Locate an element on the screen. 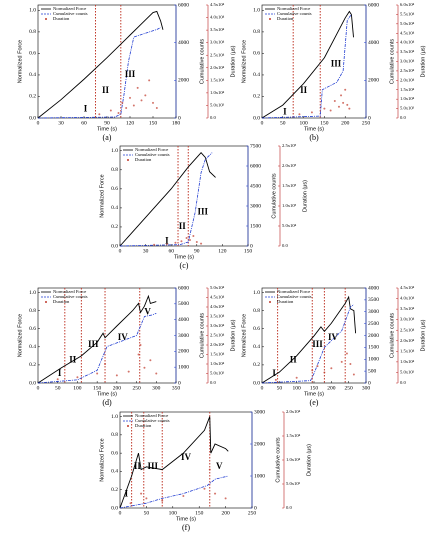  x-tick-label: 250 is located at coordinates (252, 513).